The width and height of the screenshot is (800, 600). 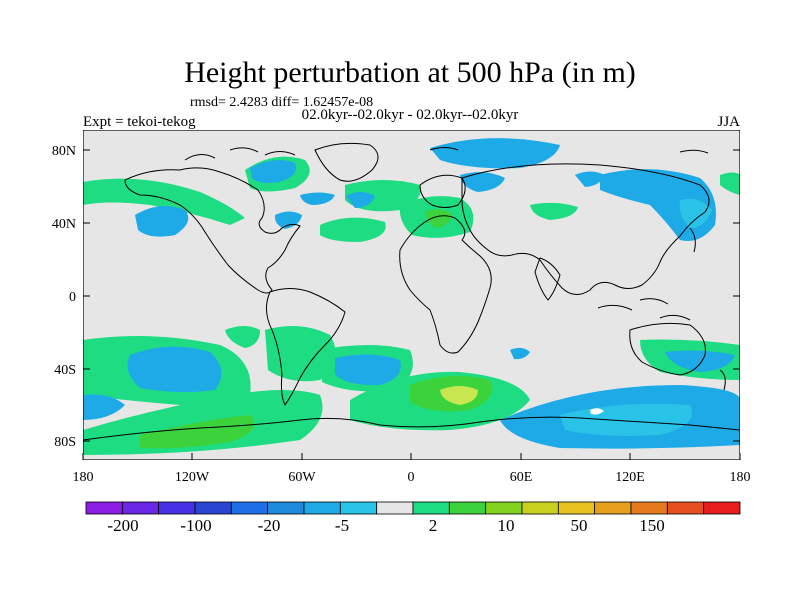 I want to click on coastline-new-zealand, so click(x=722, y=380).